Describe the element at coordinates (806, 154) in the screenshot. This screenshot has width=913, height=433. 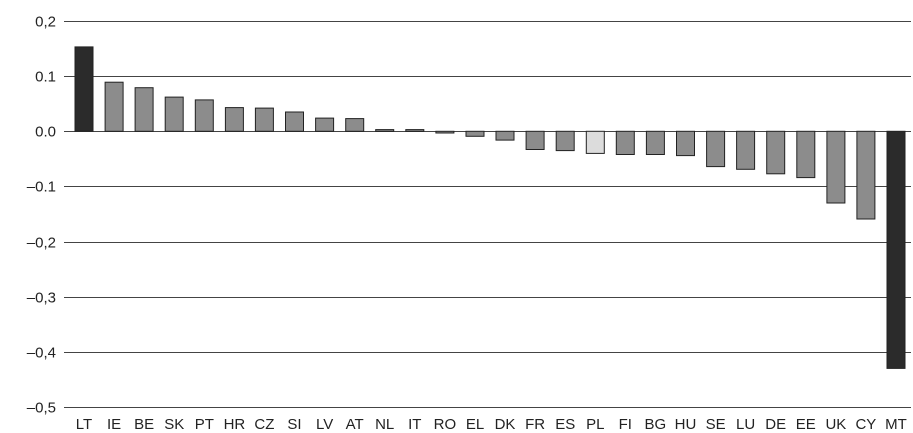
I see `bar-ee` at that location.